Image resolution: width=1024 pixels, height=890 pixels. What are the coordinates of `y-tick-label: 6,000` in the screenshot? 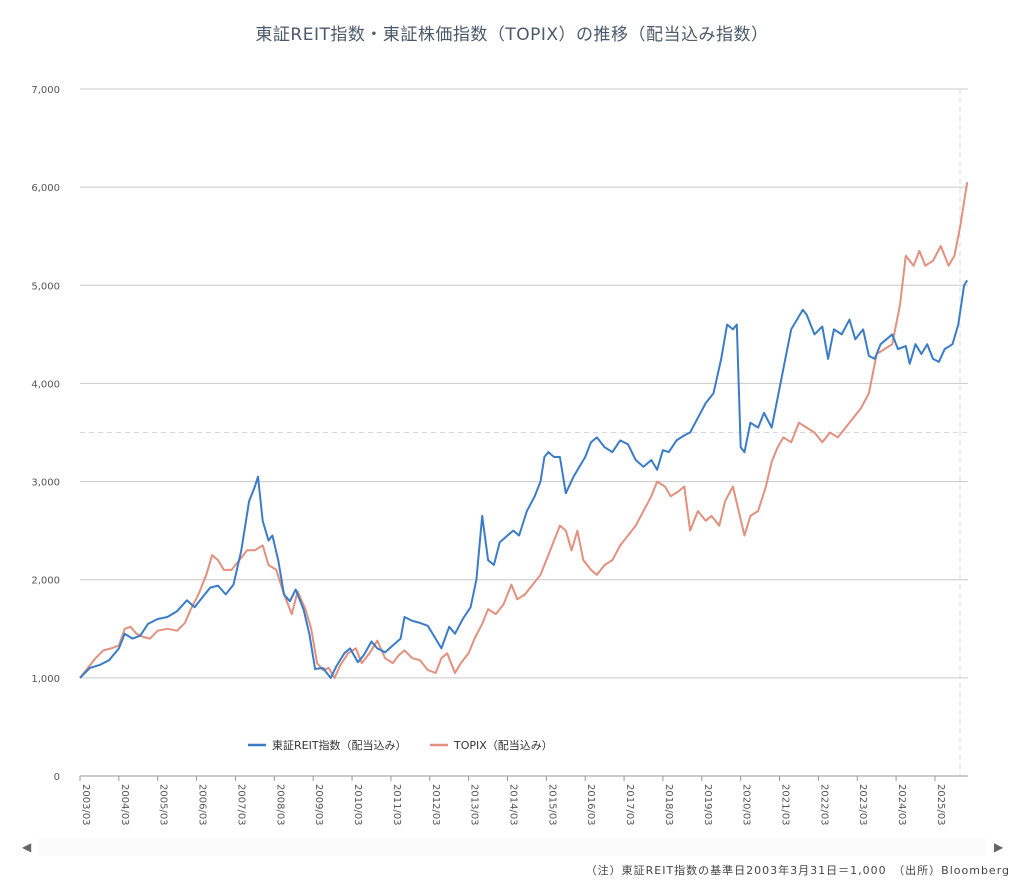 It's located at (45, 188).